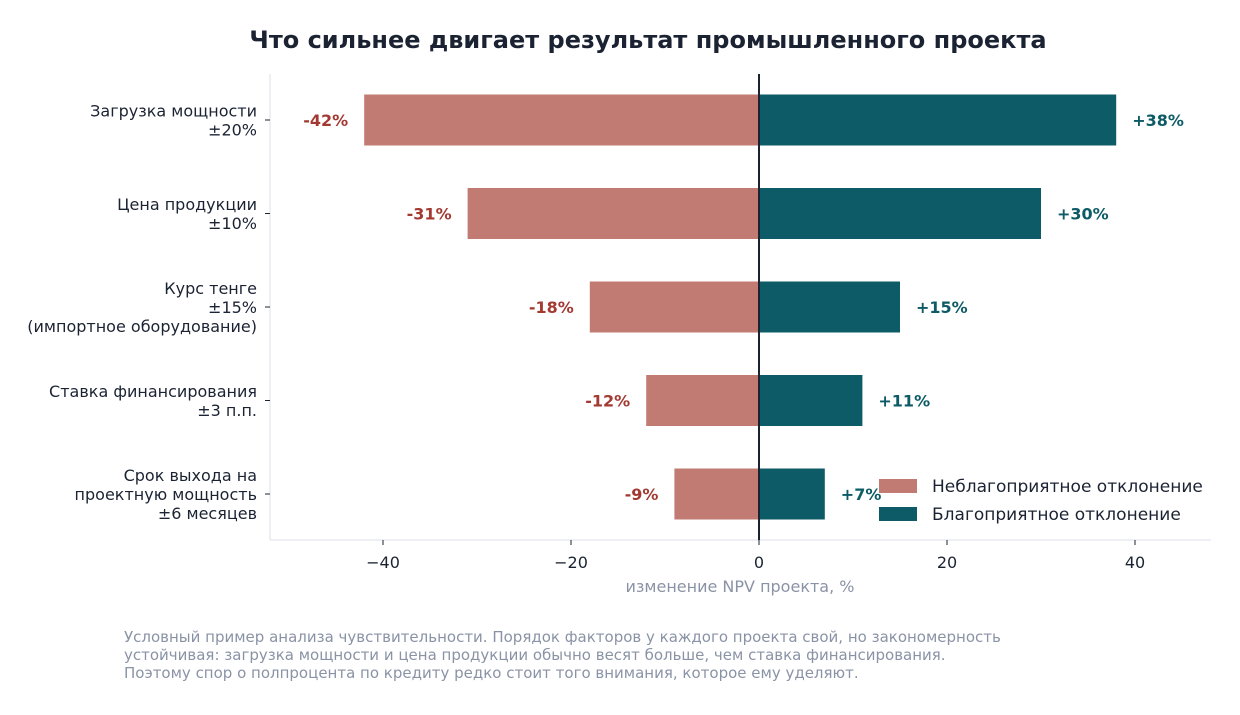 Image resolution: width=1240 pixels, height=715 pixels. Describe the element at coordinates (429, 214) in the screenshot. I see `data-label: -31%` at that location.